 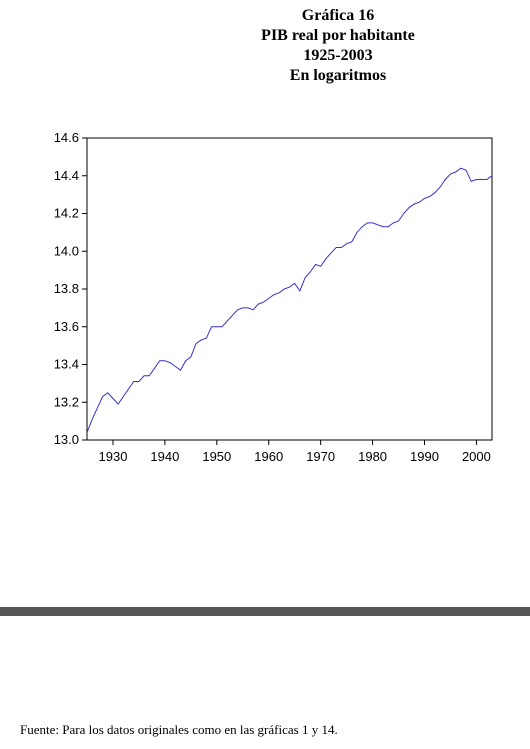 What do you see at coordinates (338, 15) in the screenshot?
I see `chart-title-line-1: Gráfica 16` at bounding box center [338, 15].